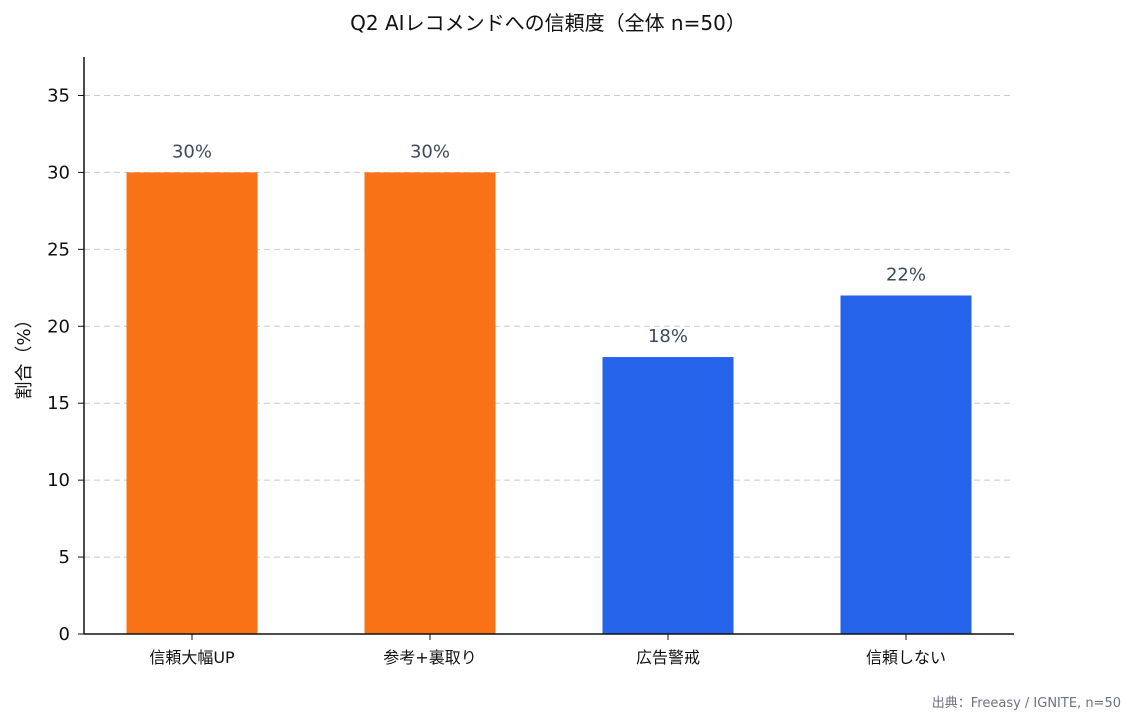 The height and width of the screenshot is (724, 1137). I want to click on x-tick-label: 信頼しない, so click(906, 657).